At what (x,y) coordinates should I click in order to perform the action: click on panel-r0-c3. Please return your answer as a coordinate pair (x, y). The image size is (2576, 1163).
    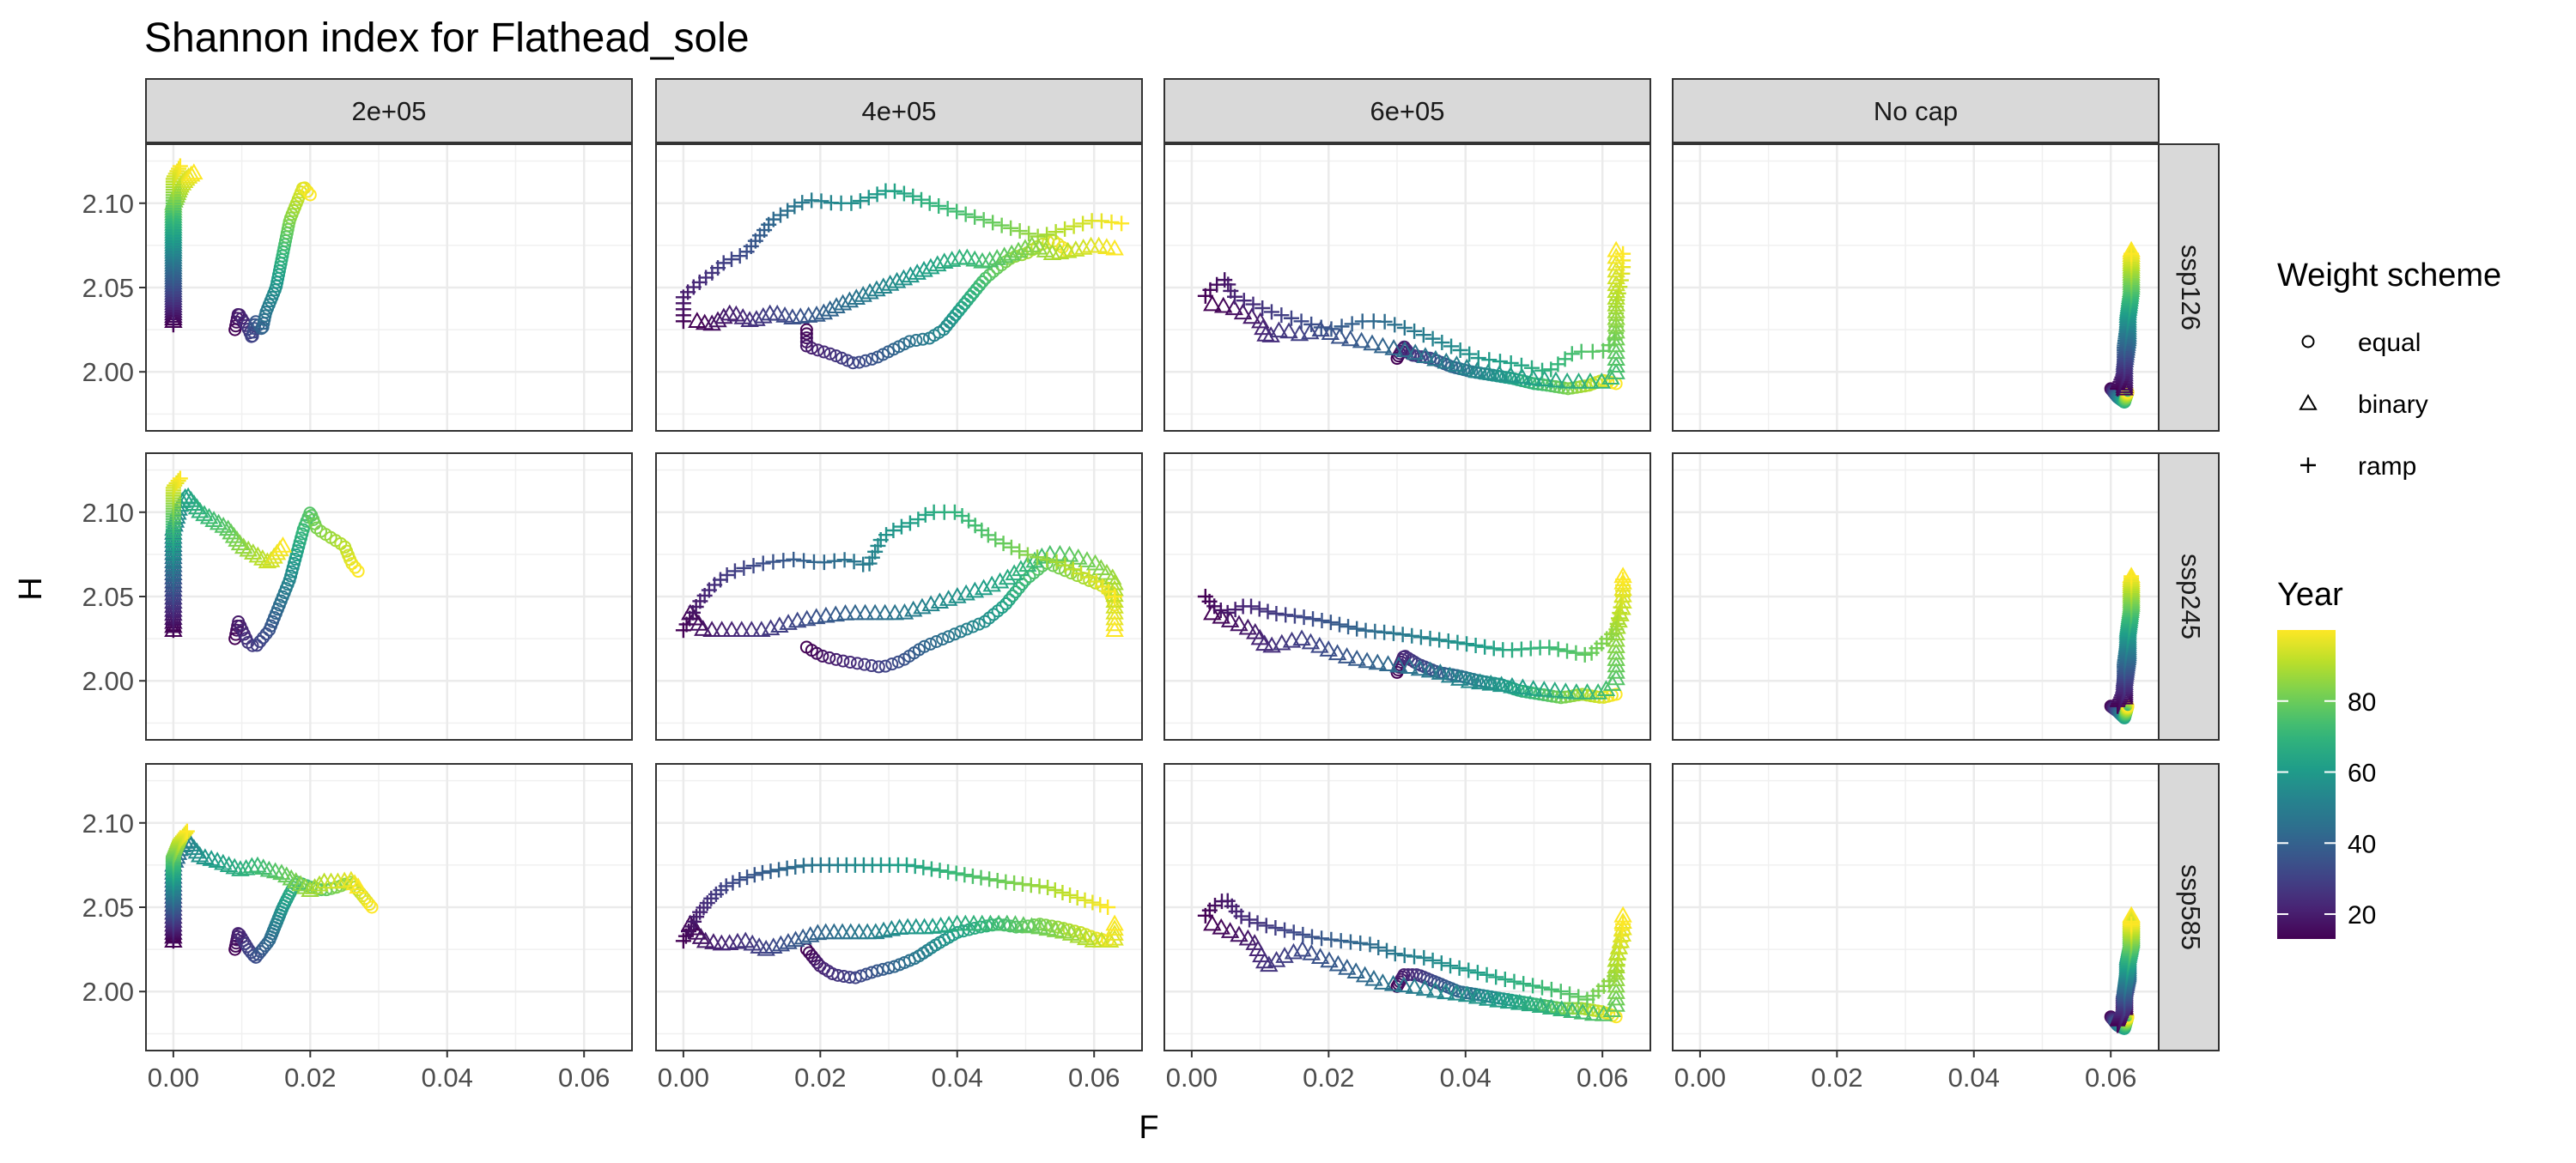
    Looking at the image, I should click on (1916, 287).